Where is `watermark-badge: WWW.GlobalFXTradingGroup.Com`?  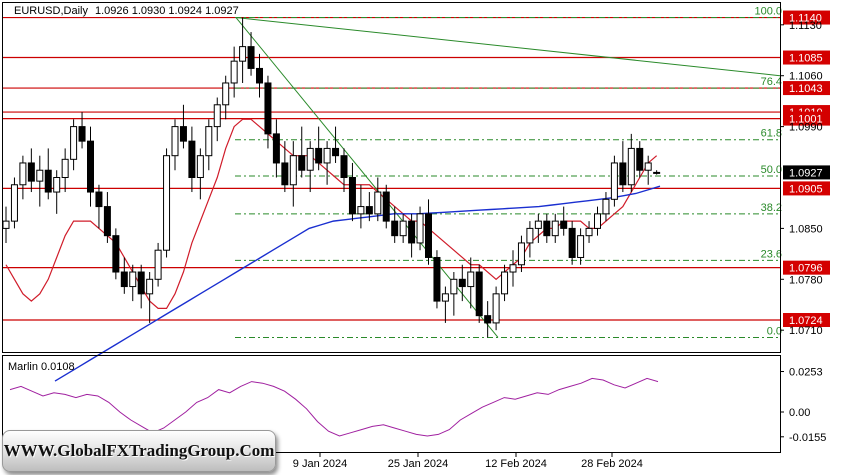
watermark-badge: WWW.GlobalFXTradingGroup.Com is located at coordinates (139, 451).